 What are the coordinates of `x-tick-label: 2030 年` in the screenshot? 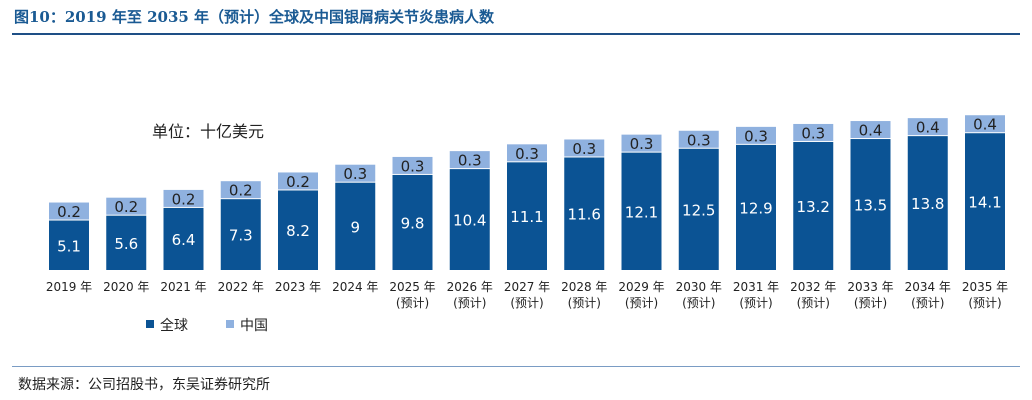 It's located at (699, 287).